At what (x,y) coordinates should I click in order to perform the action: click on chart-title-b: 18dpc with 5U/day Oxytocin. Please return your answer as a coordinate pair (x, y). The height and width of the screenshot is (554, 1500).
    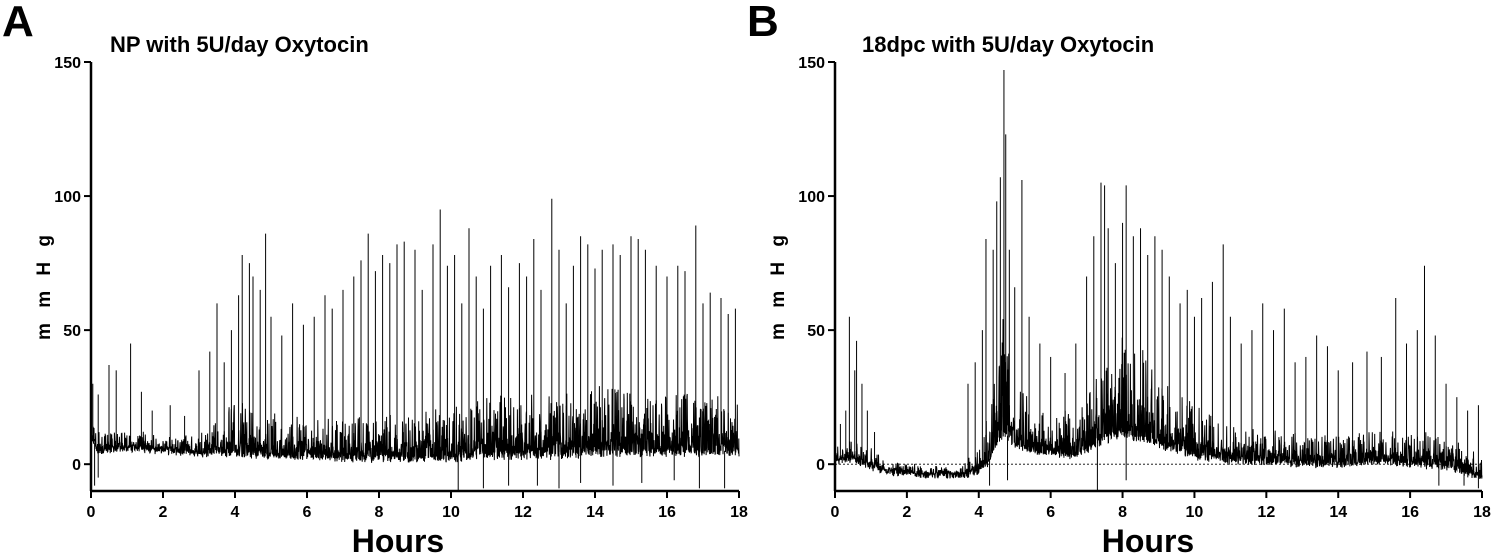
    Looking at the image, I should click on (1008, 44).